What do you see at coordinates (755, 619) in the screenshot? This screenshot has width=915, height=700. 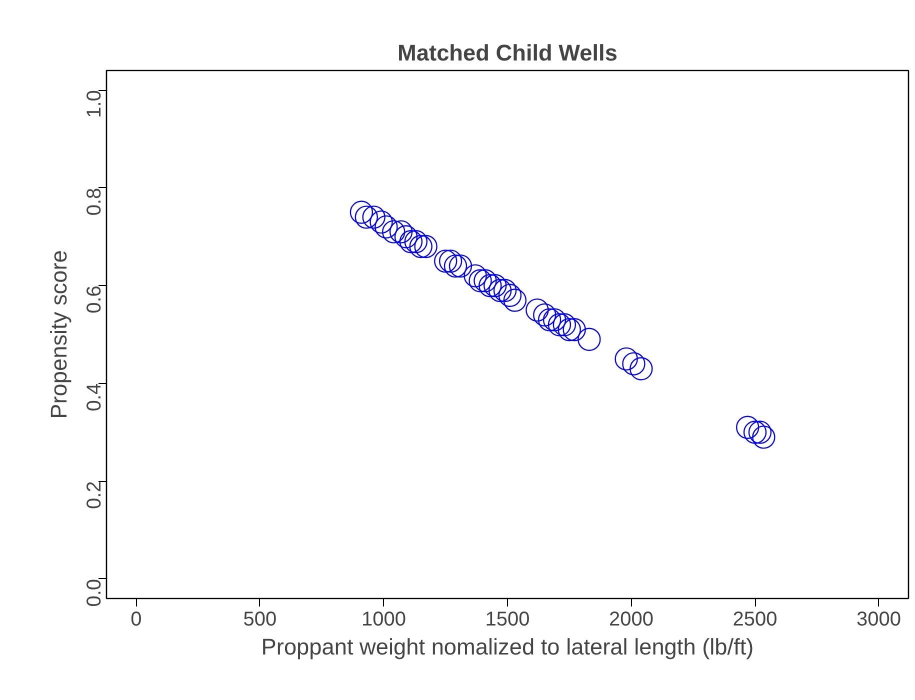 I see `x-tick-label: 2500` at bounding box center [755, 619].